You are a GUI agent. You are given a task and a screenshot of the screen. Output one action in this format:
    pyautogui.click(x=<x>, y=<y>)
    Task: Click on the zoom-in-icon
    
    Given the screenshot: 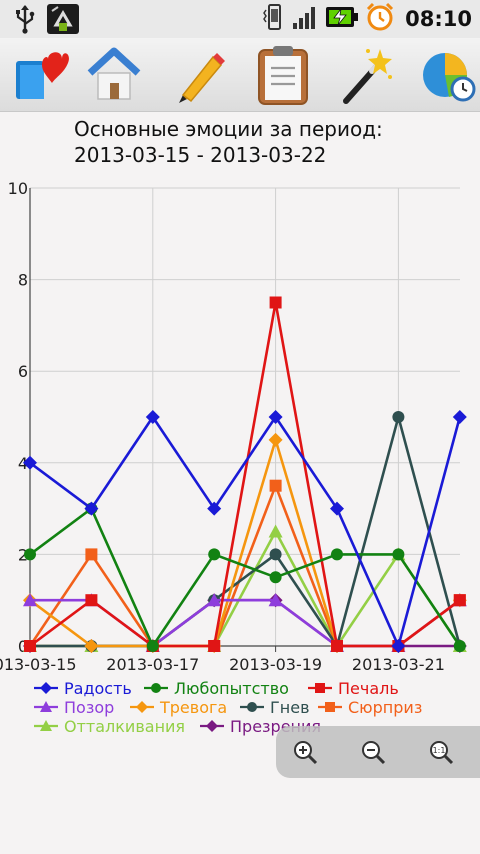 What is the action you would take?
    pyautogui.click(x=305, y=752)
    